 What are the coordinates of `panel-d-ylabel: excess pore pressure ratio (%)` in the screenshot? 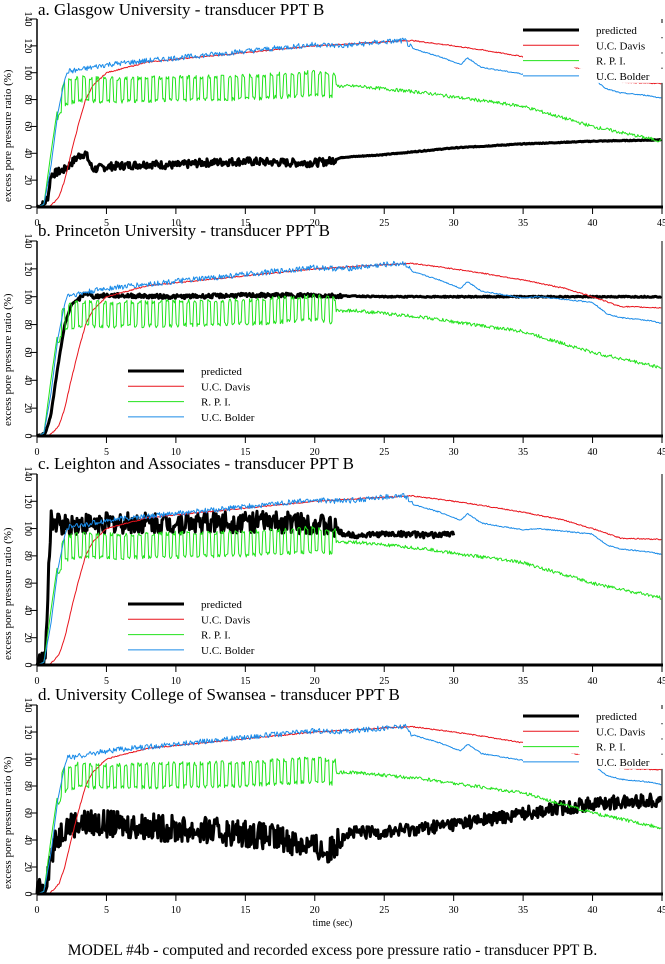 It's located at (8, 822).